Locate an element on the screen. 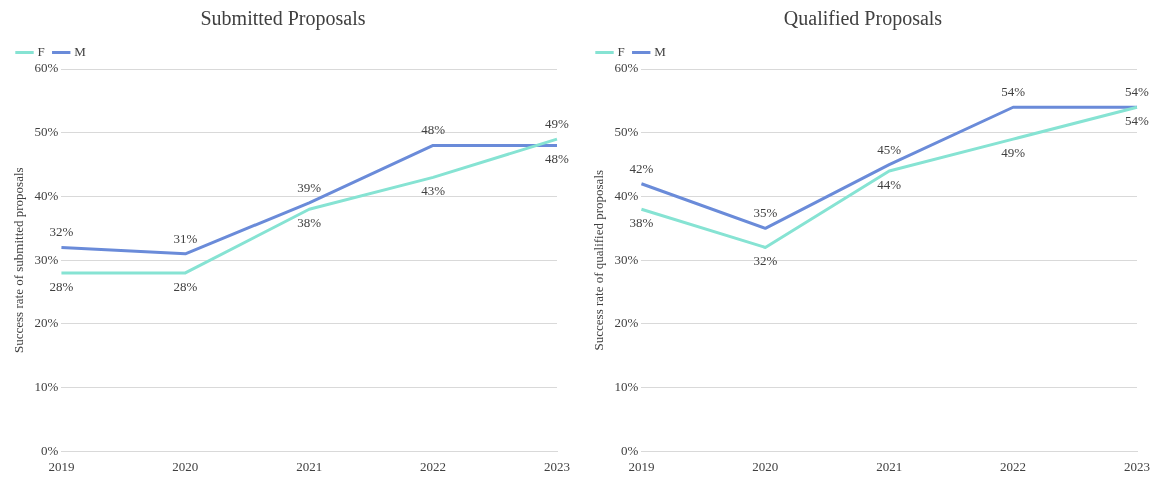 The width and height of the screenshot is (1167, 495). data-label: 45% is located at coordinates (889, 149).